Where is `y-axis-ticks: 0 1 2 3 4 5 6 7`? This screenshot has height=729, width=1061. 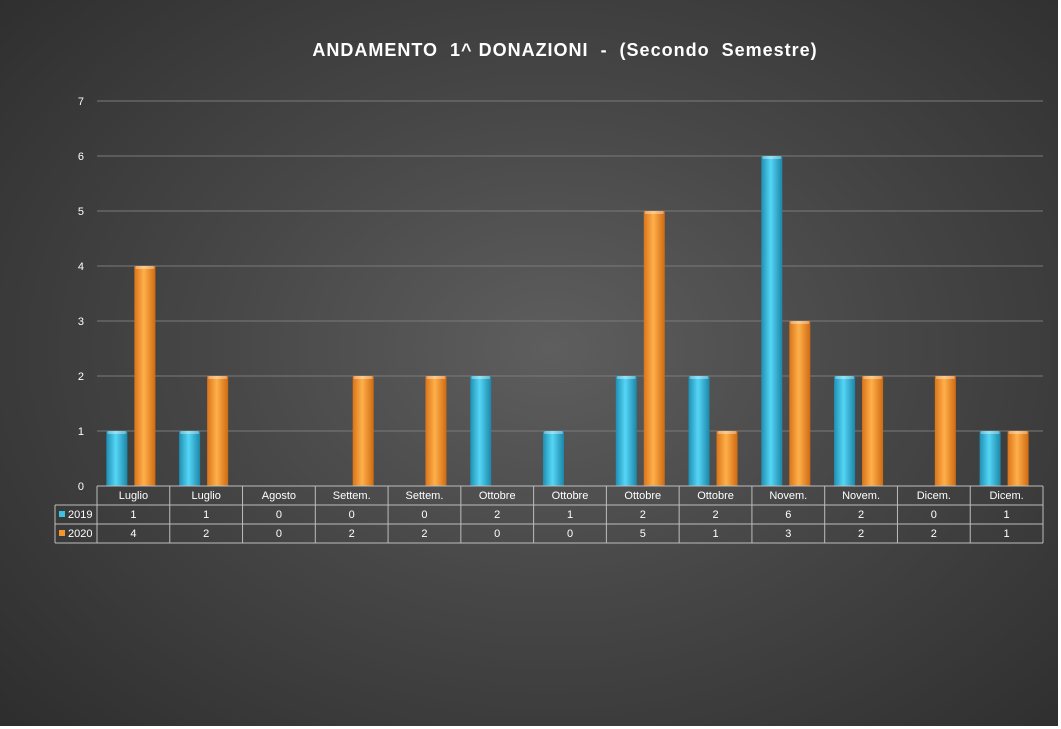 y-axis-ticks: 0 1 2 3 4 5 6 7 is located at coordinates (81, 294).